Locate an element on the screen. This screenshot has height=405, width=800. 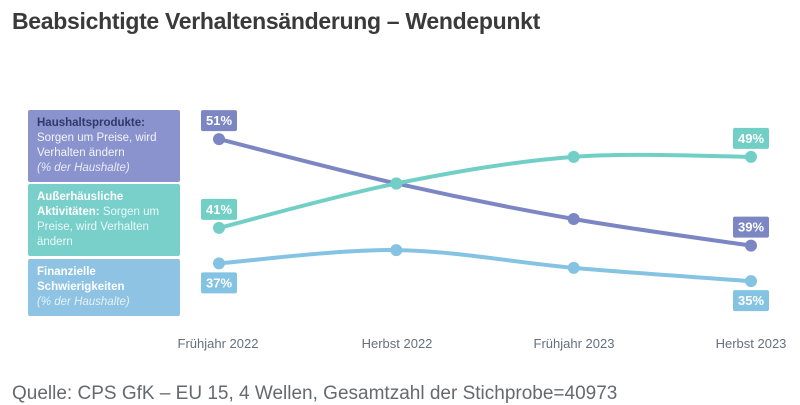
value-badge: 51% is located at coordinates (219, 121).